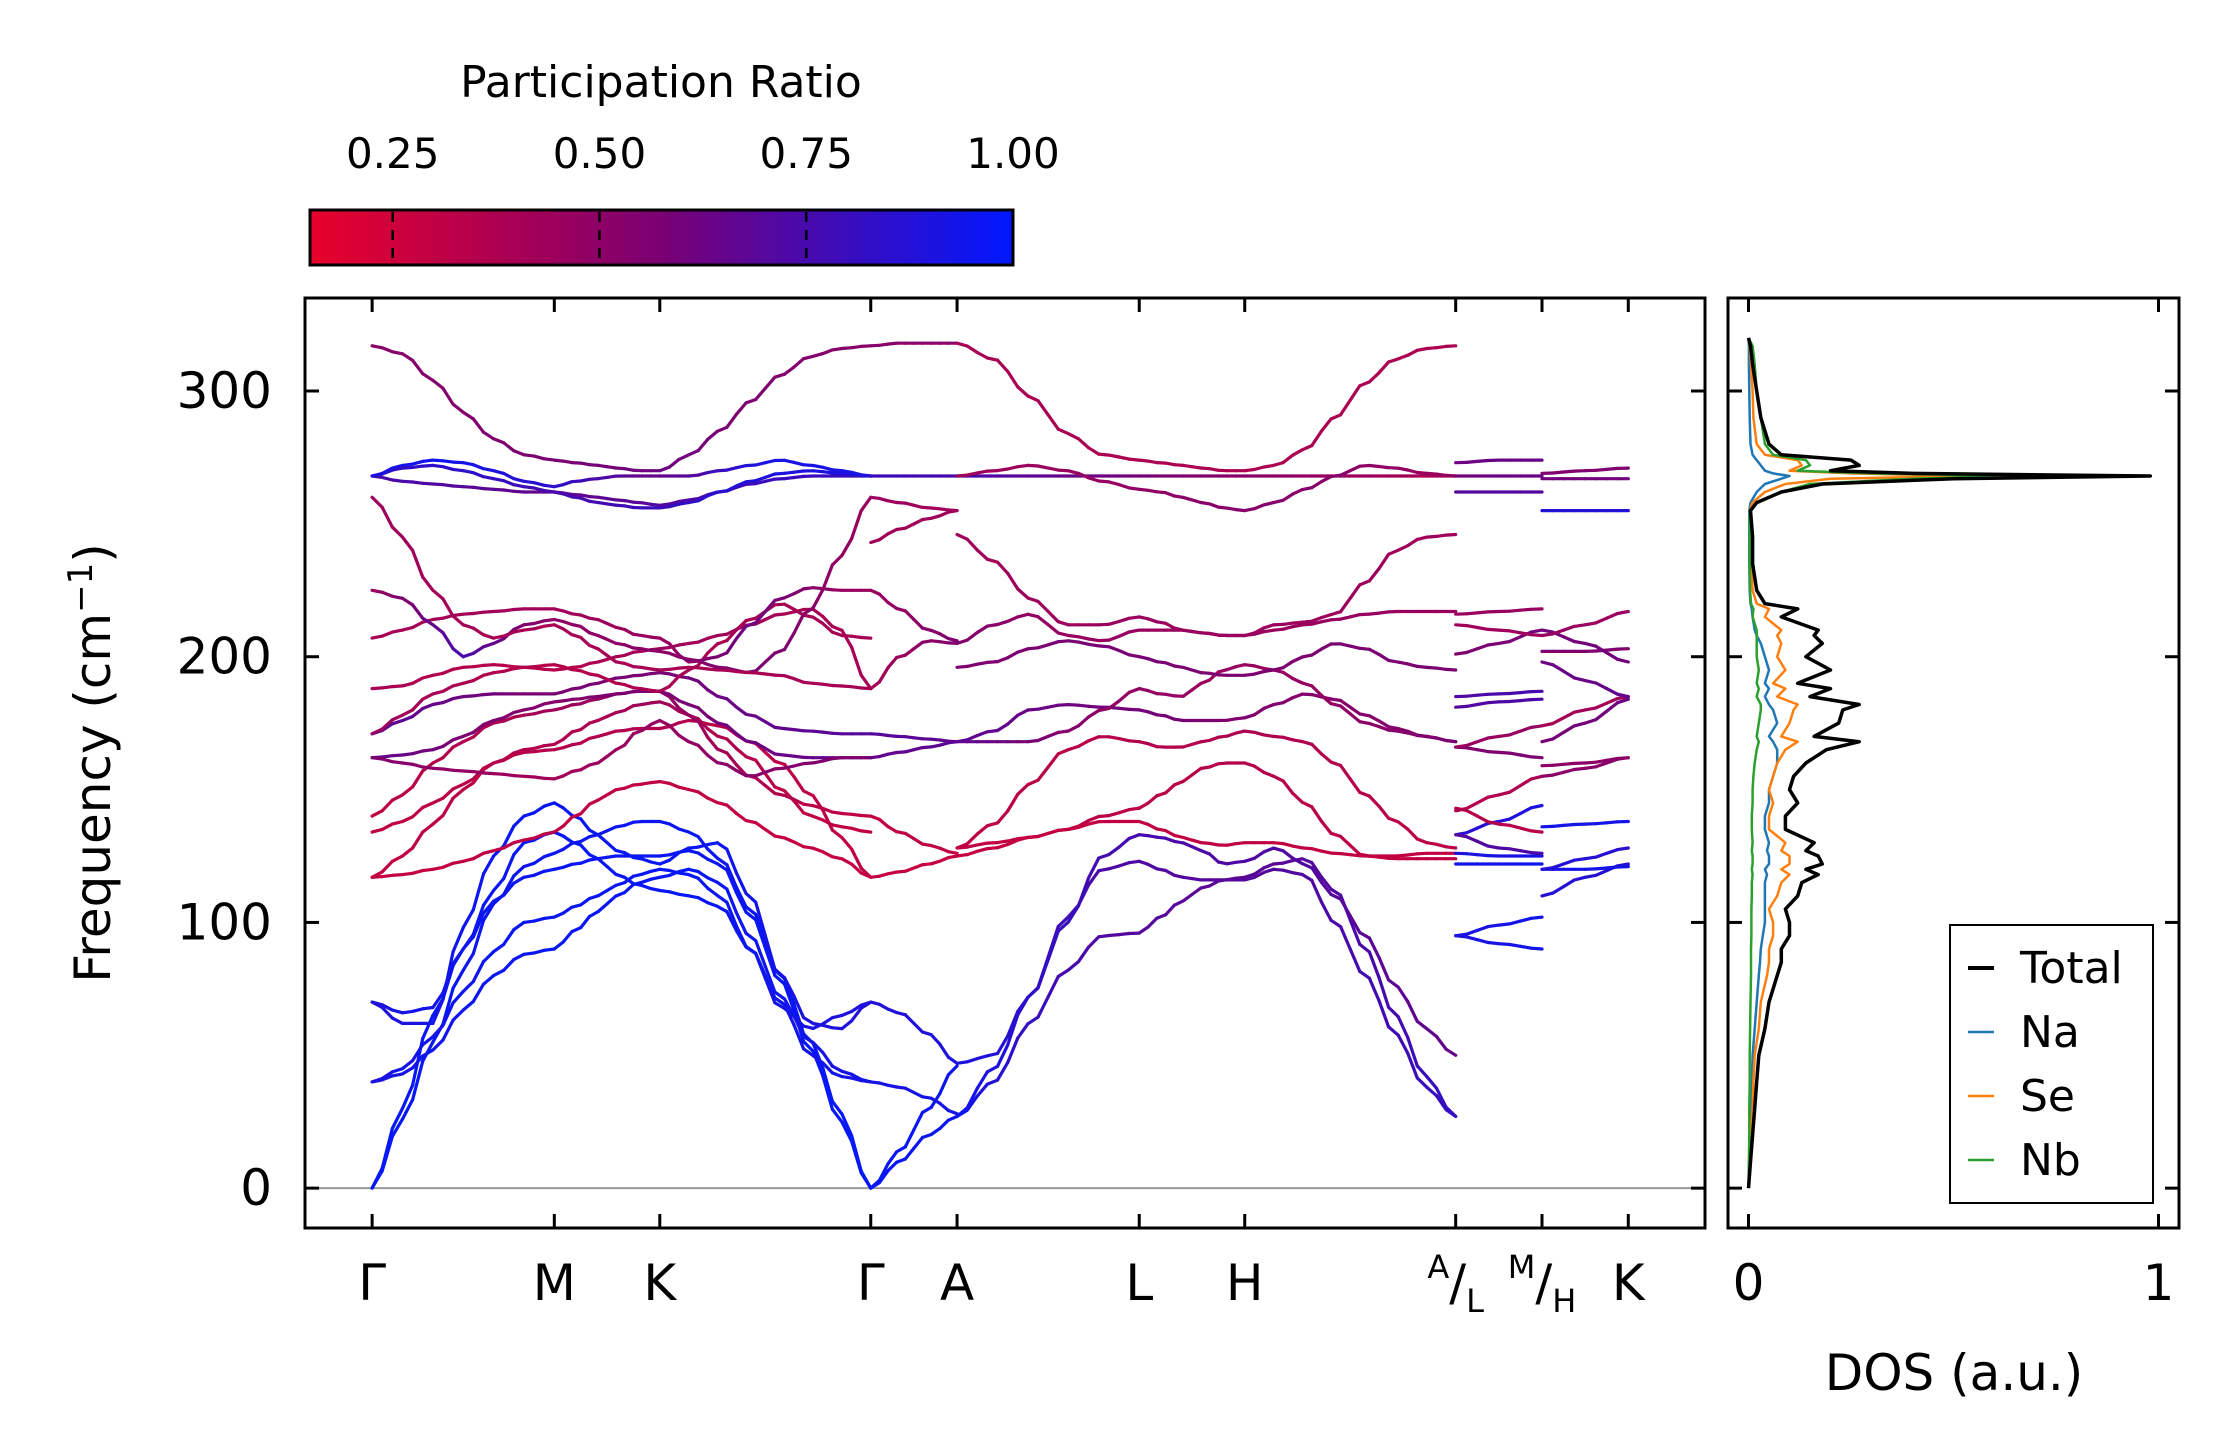 The height and width of the screenshot is (1455, 2222). I want to click on legend-label-se: Se, so click(2047, 1096).